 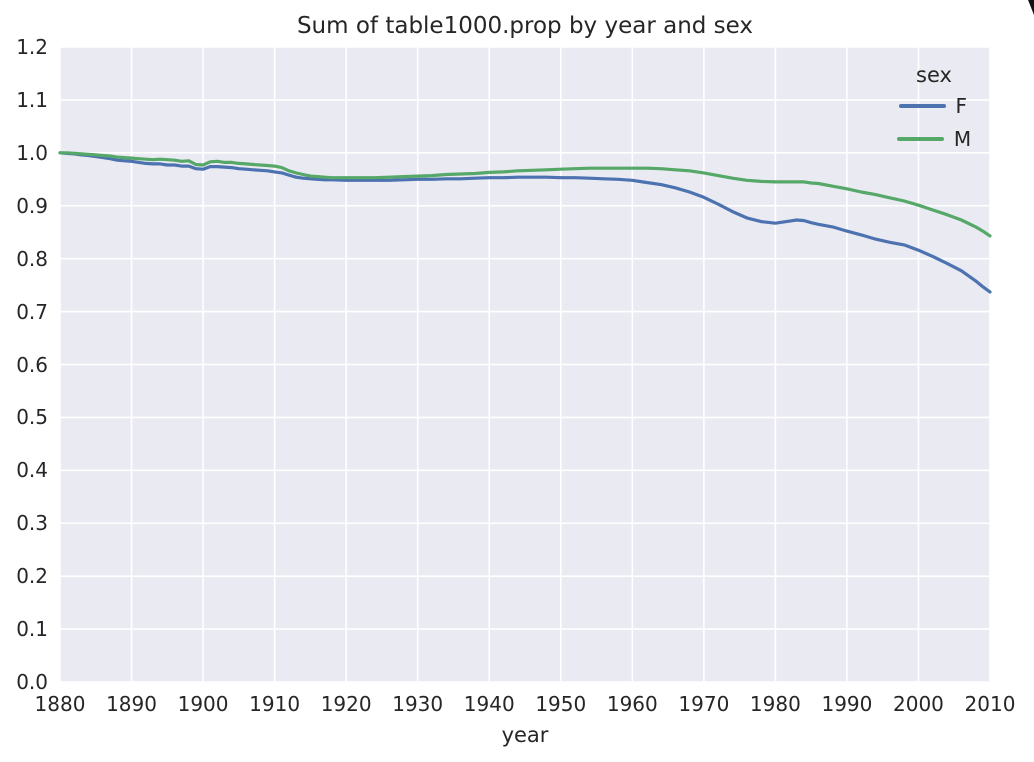 What do you see at coordinates (632, 704) in the screenshot?
I see `x-tick-label: 1960` at bounding box center [632, 704].